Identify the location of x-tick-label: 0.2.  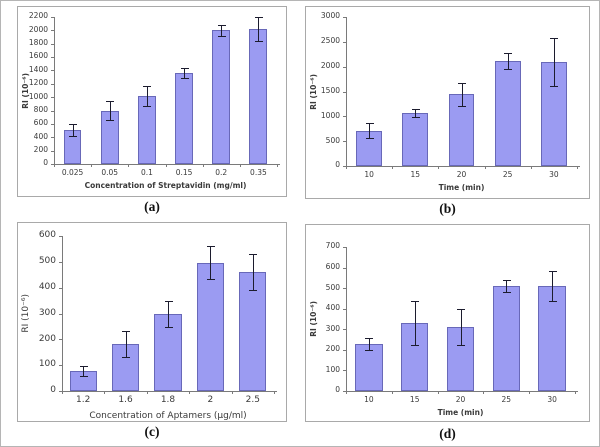
(221, 172).